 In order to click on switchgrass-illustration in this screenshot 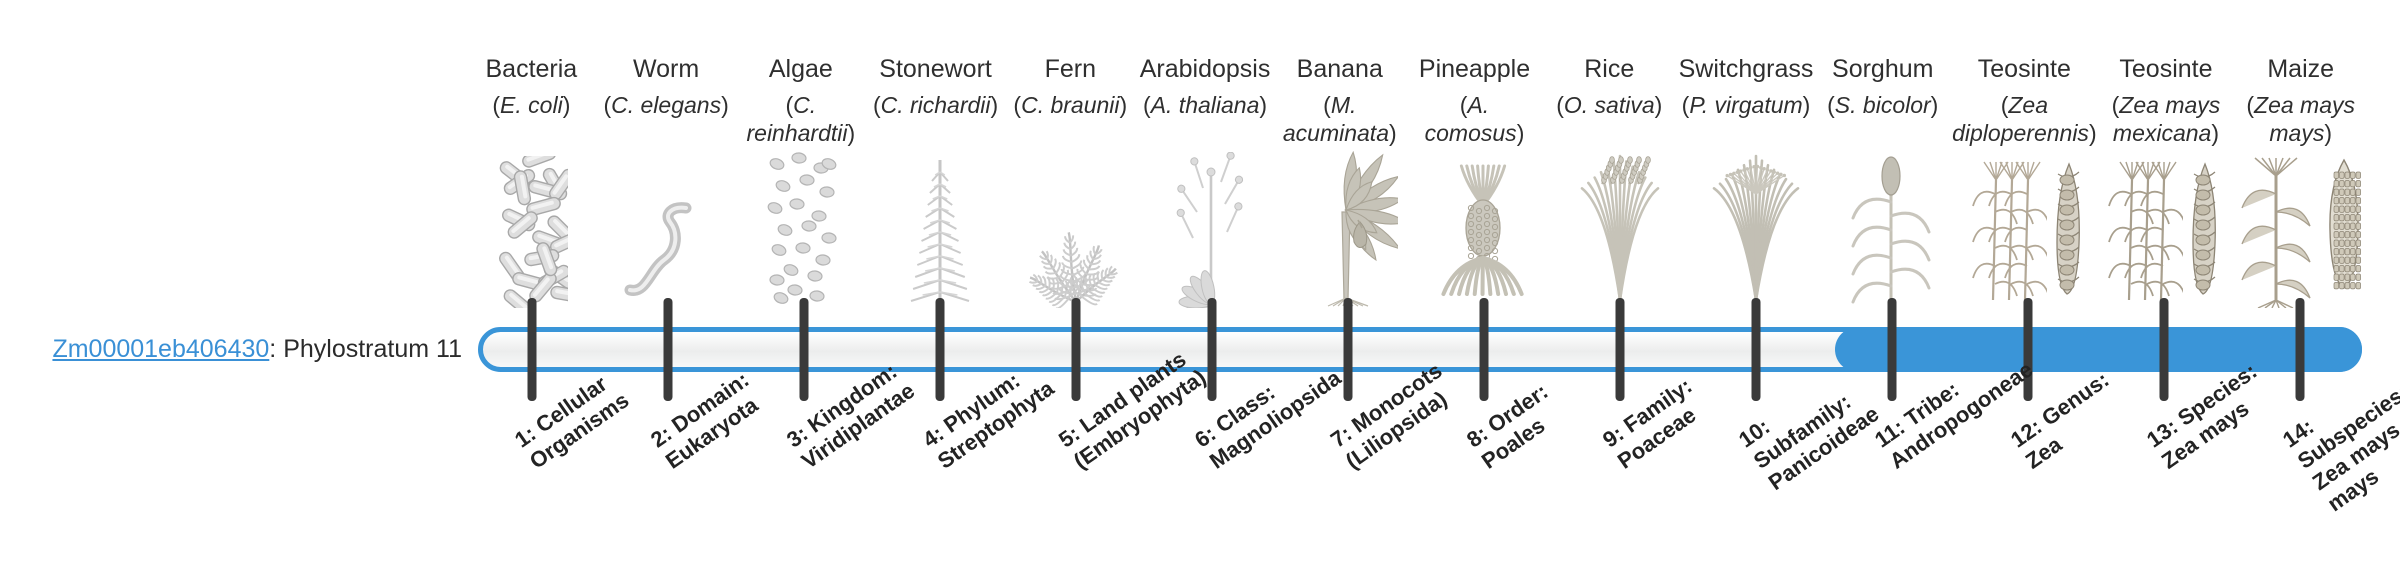, I will do `click(1756, 232)`.